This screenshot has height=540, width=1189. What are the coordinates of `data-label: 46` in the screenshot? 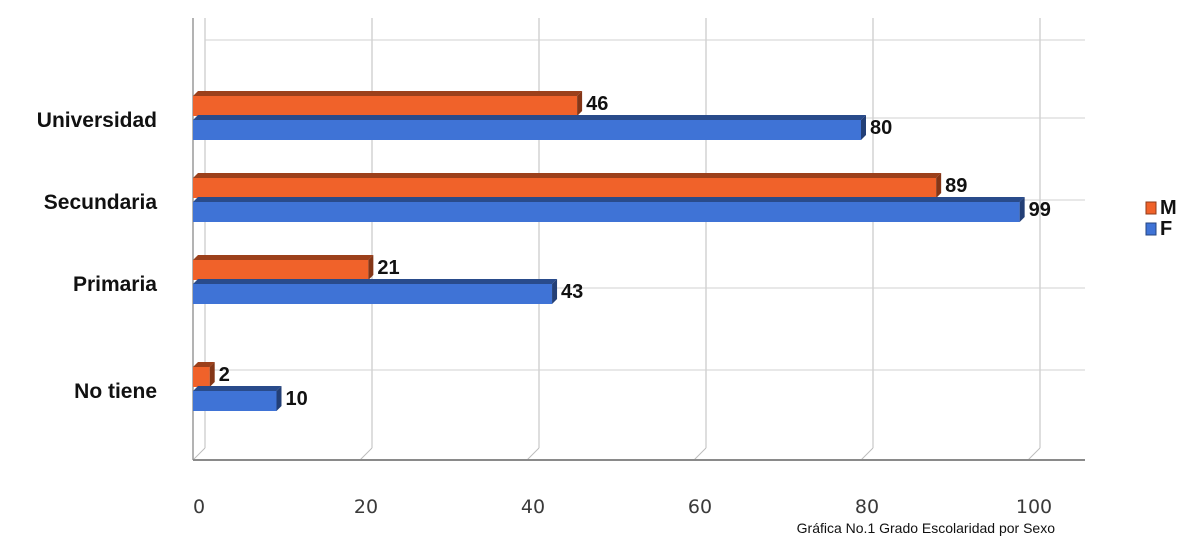 It's located at (597, 104).